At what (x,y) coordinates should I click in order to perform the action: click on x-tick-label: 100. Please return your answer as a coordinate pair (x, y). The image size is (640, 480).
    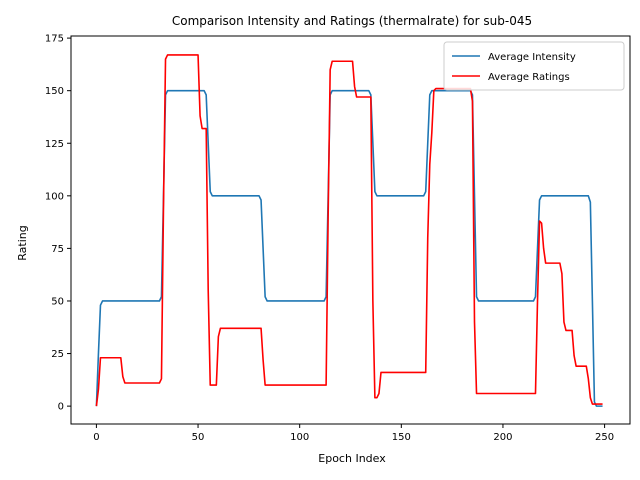
    Looking at the image, I should click on (299, 437).